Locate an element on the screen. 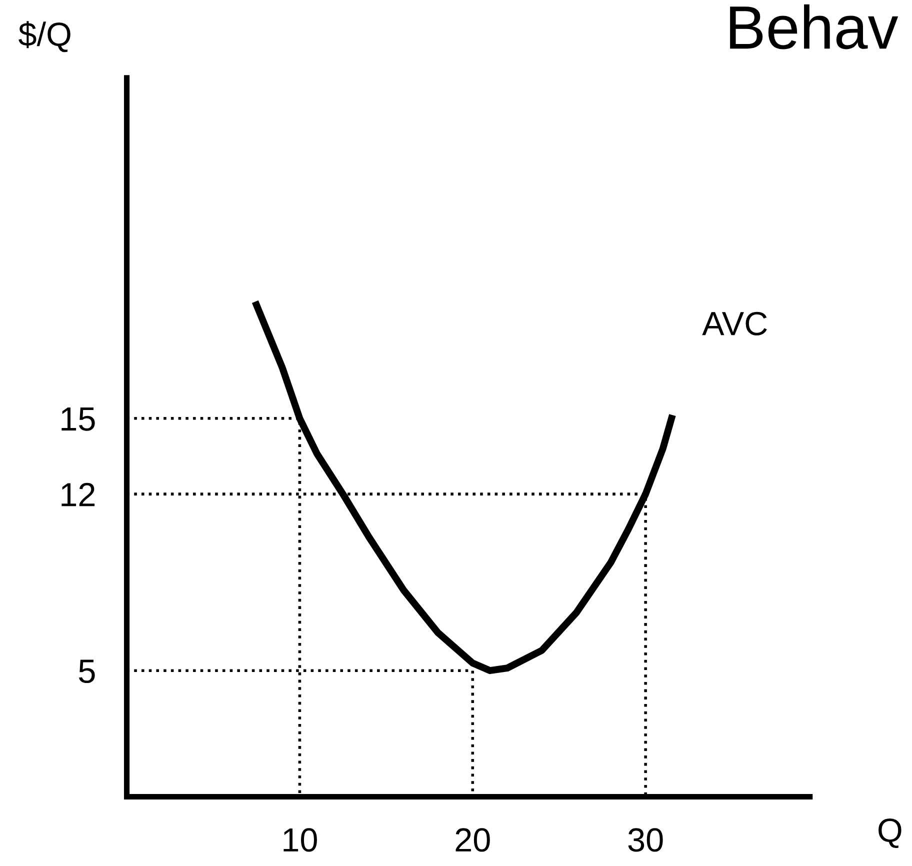  y-tick-label: 12 is located at coordinates (78, 494).